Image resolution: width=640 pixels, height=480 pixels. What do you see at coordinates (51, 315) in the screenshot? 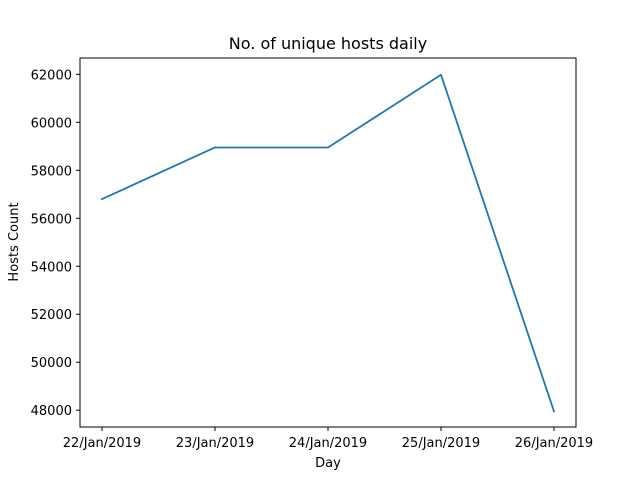
I see `y-tick-label: 52000` at bounding box center [51, 315].